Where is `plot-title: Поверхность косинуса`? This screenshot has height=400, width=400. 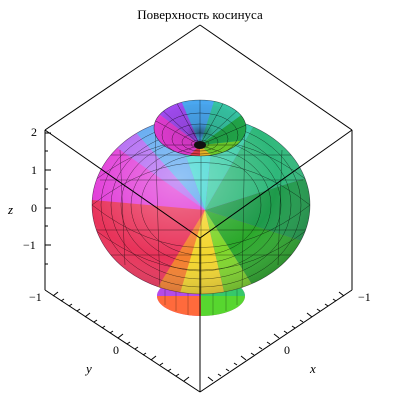 plot-title: Поверхность косинуса is located at coordinates (200, 14).